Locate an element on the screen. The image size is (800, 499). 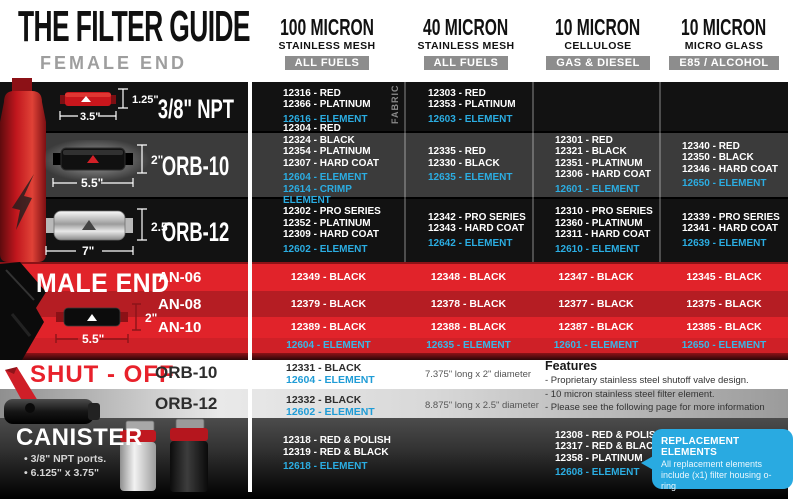
row-label-text: 3/8" NPT is located at coordinates (195, 109).